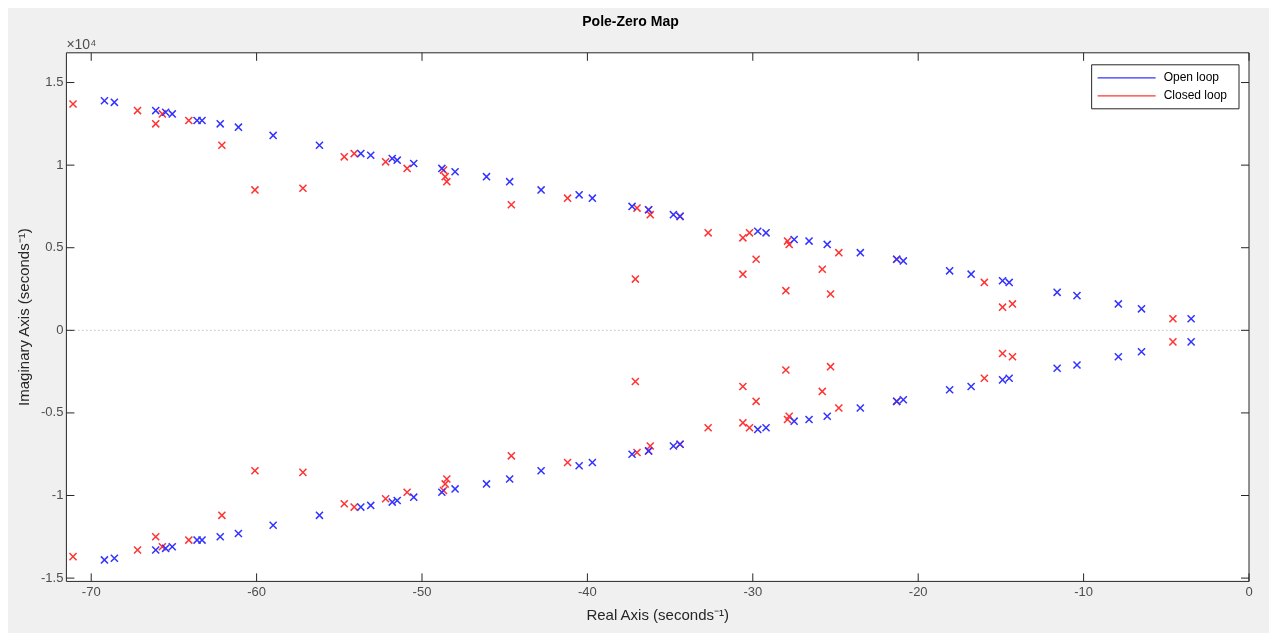 Image resolution: width=1277 pixels, height=641 pixels. What do you see at coordinates (753, 591) in the screenshot?
I see `x-tick-label: -30` at bounding box center [753, 591].